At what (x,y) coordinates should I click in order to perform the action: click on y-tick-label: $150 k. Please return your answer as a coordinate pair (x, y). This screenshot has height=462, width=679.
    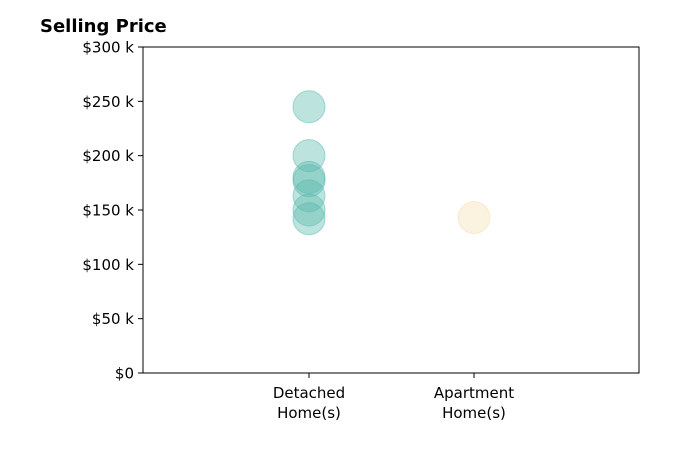
    Looking at the image, I should click on (108, 211).